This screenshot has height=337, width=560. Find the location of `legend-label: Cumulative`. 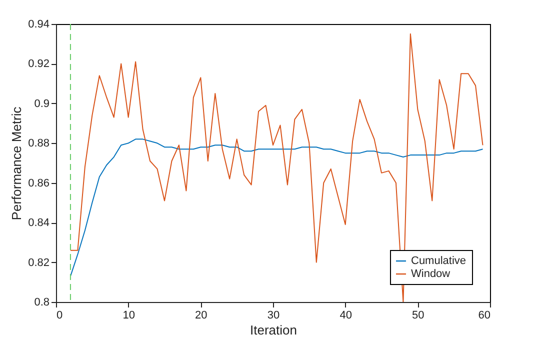

legend-label: Cumulative is located at coordinates (438, 261).